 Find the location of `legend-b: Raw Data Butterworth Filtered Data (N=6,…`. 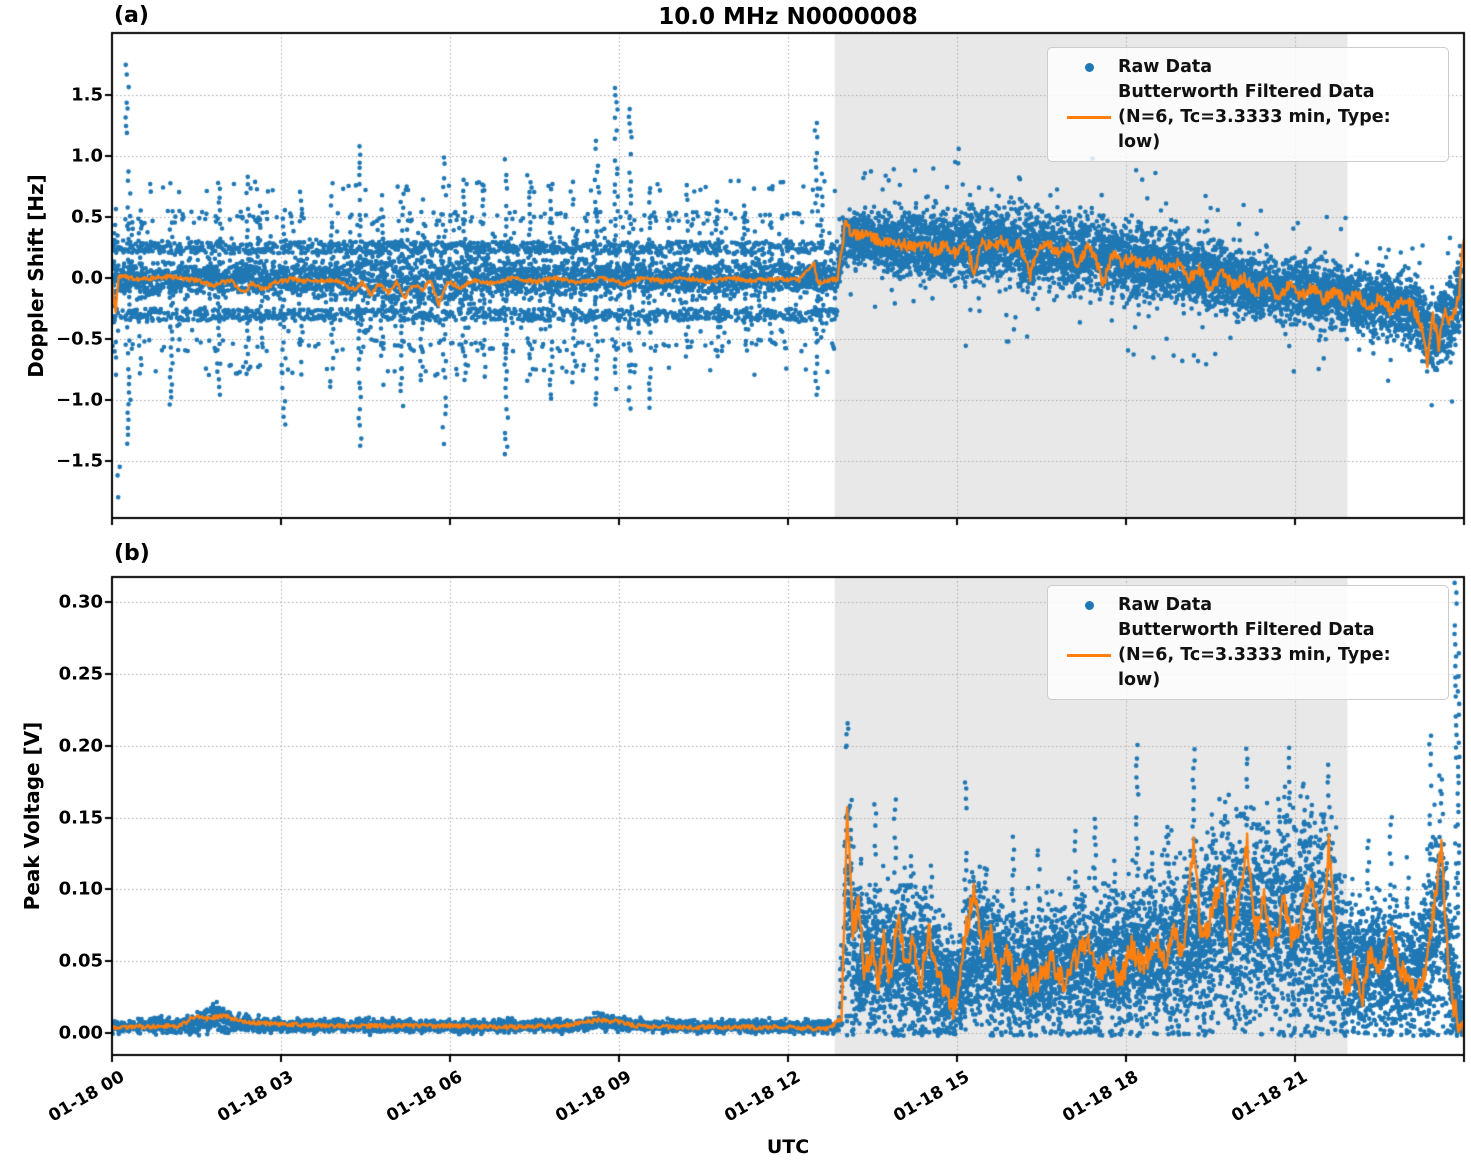

legend-b: Raw Data Butterworth Filtered Data (N=6,… is located at coordinates (1248, 642).